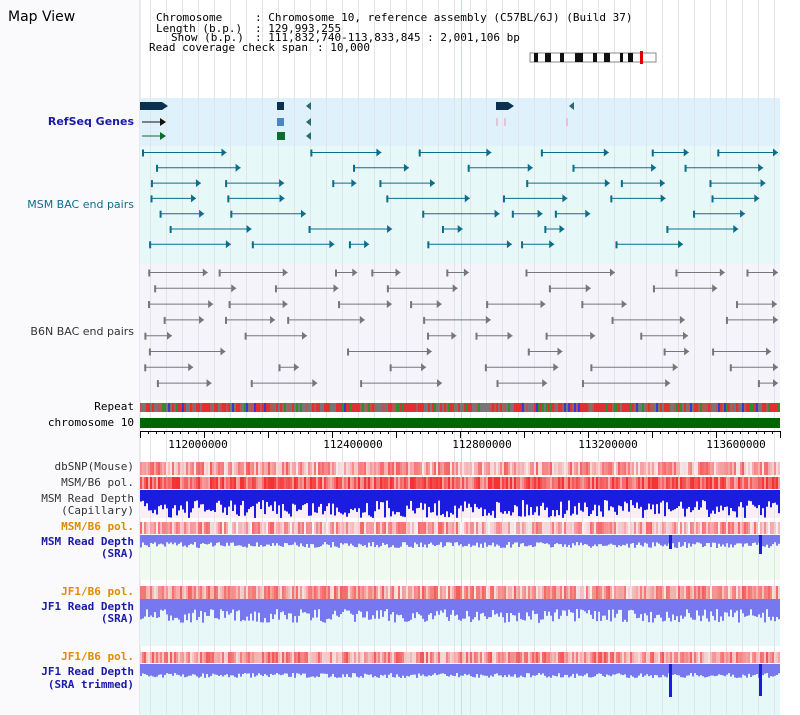 The width and height of the screenshot is (800, 715). What do you see at coordinates (97, 526) in the screenshot?
I see `track-label-msm-b6-pol-2: MSM/B6 pol.` at bounding box center [97, 526].